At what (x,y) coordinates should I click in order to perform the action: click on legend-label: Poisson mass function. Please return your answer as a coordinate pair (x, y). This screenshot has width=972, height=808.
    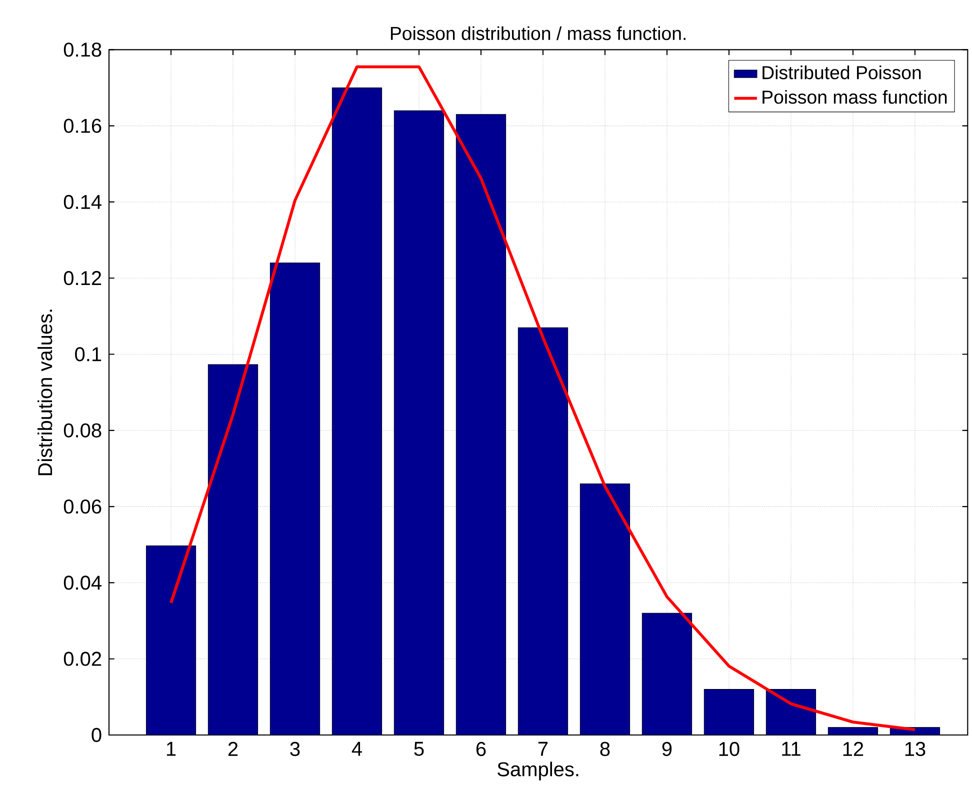
    Looking at the image, I should click on (854, 97).